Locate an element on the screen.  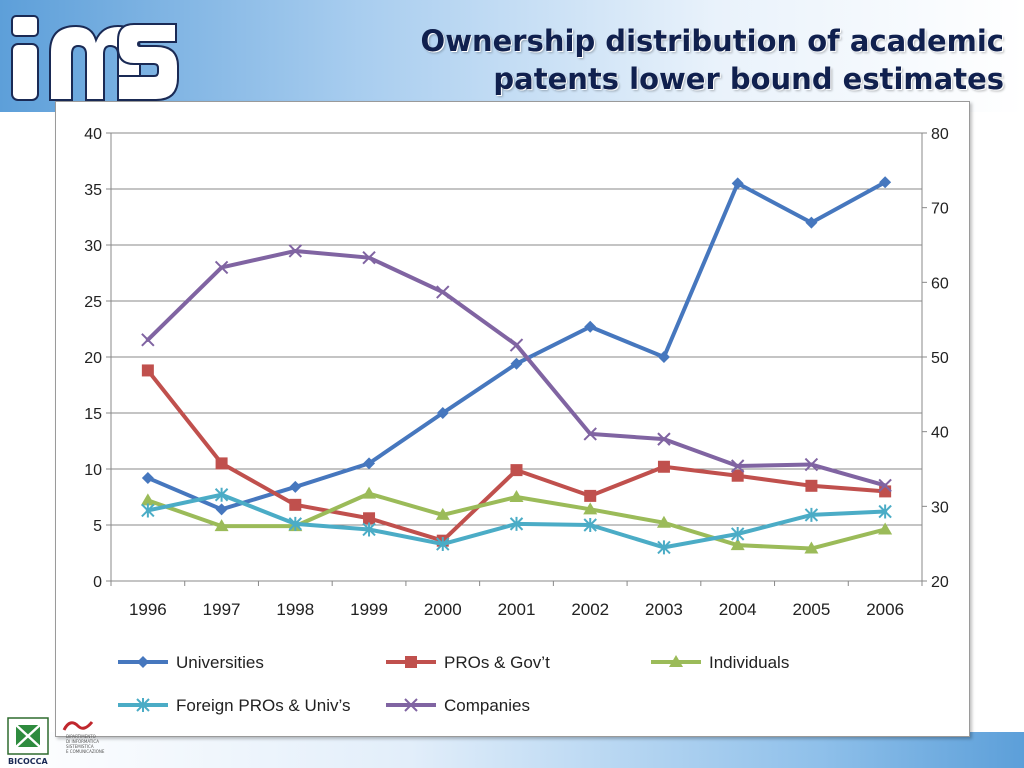
x-tick-label: 2003 is located at coordinates (664, 609).